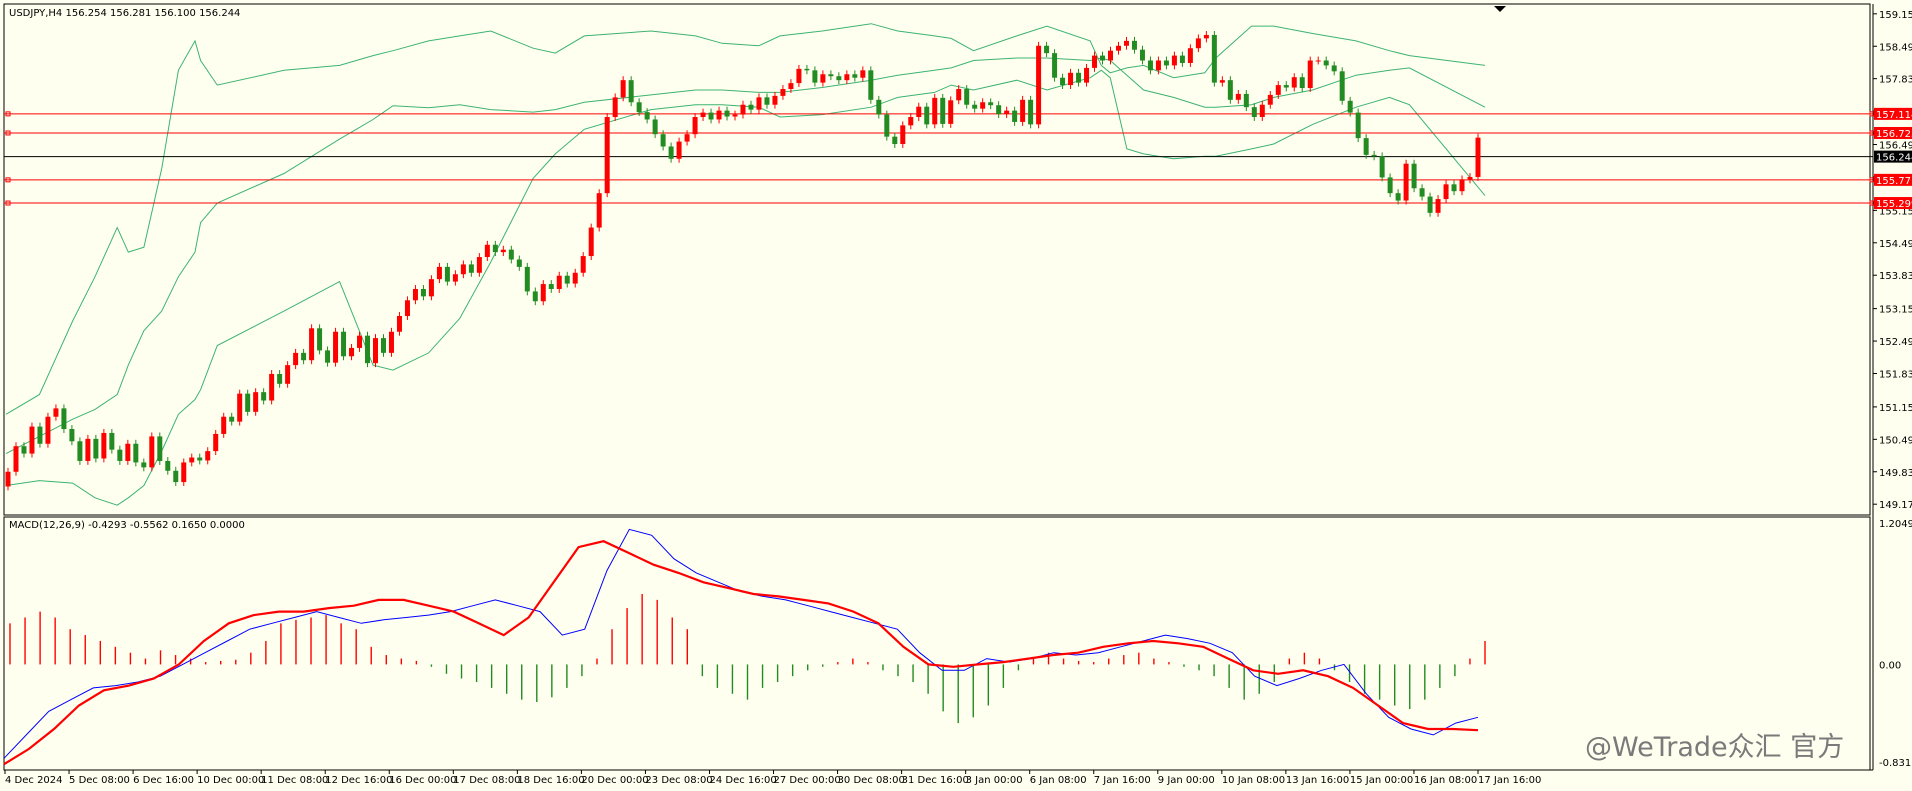 The height and width of the screenshot is (791, 1912). I want to click on time-axis-label: 23 Dec 08:00, so click(678, 780).